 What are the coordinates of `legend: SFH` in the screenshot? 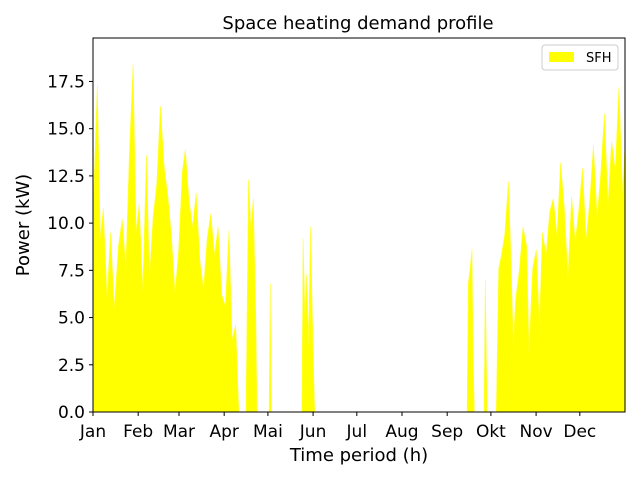 It's located at (580, 57).